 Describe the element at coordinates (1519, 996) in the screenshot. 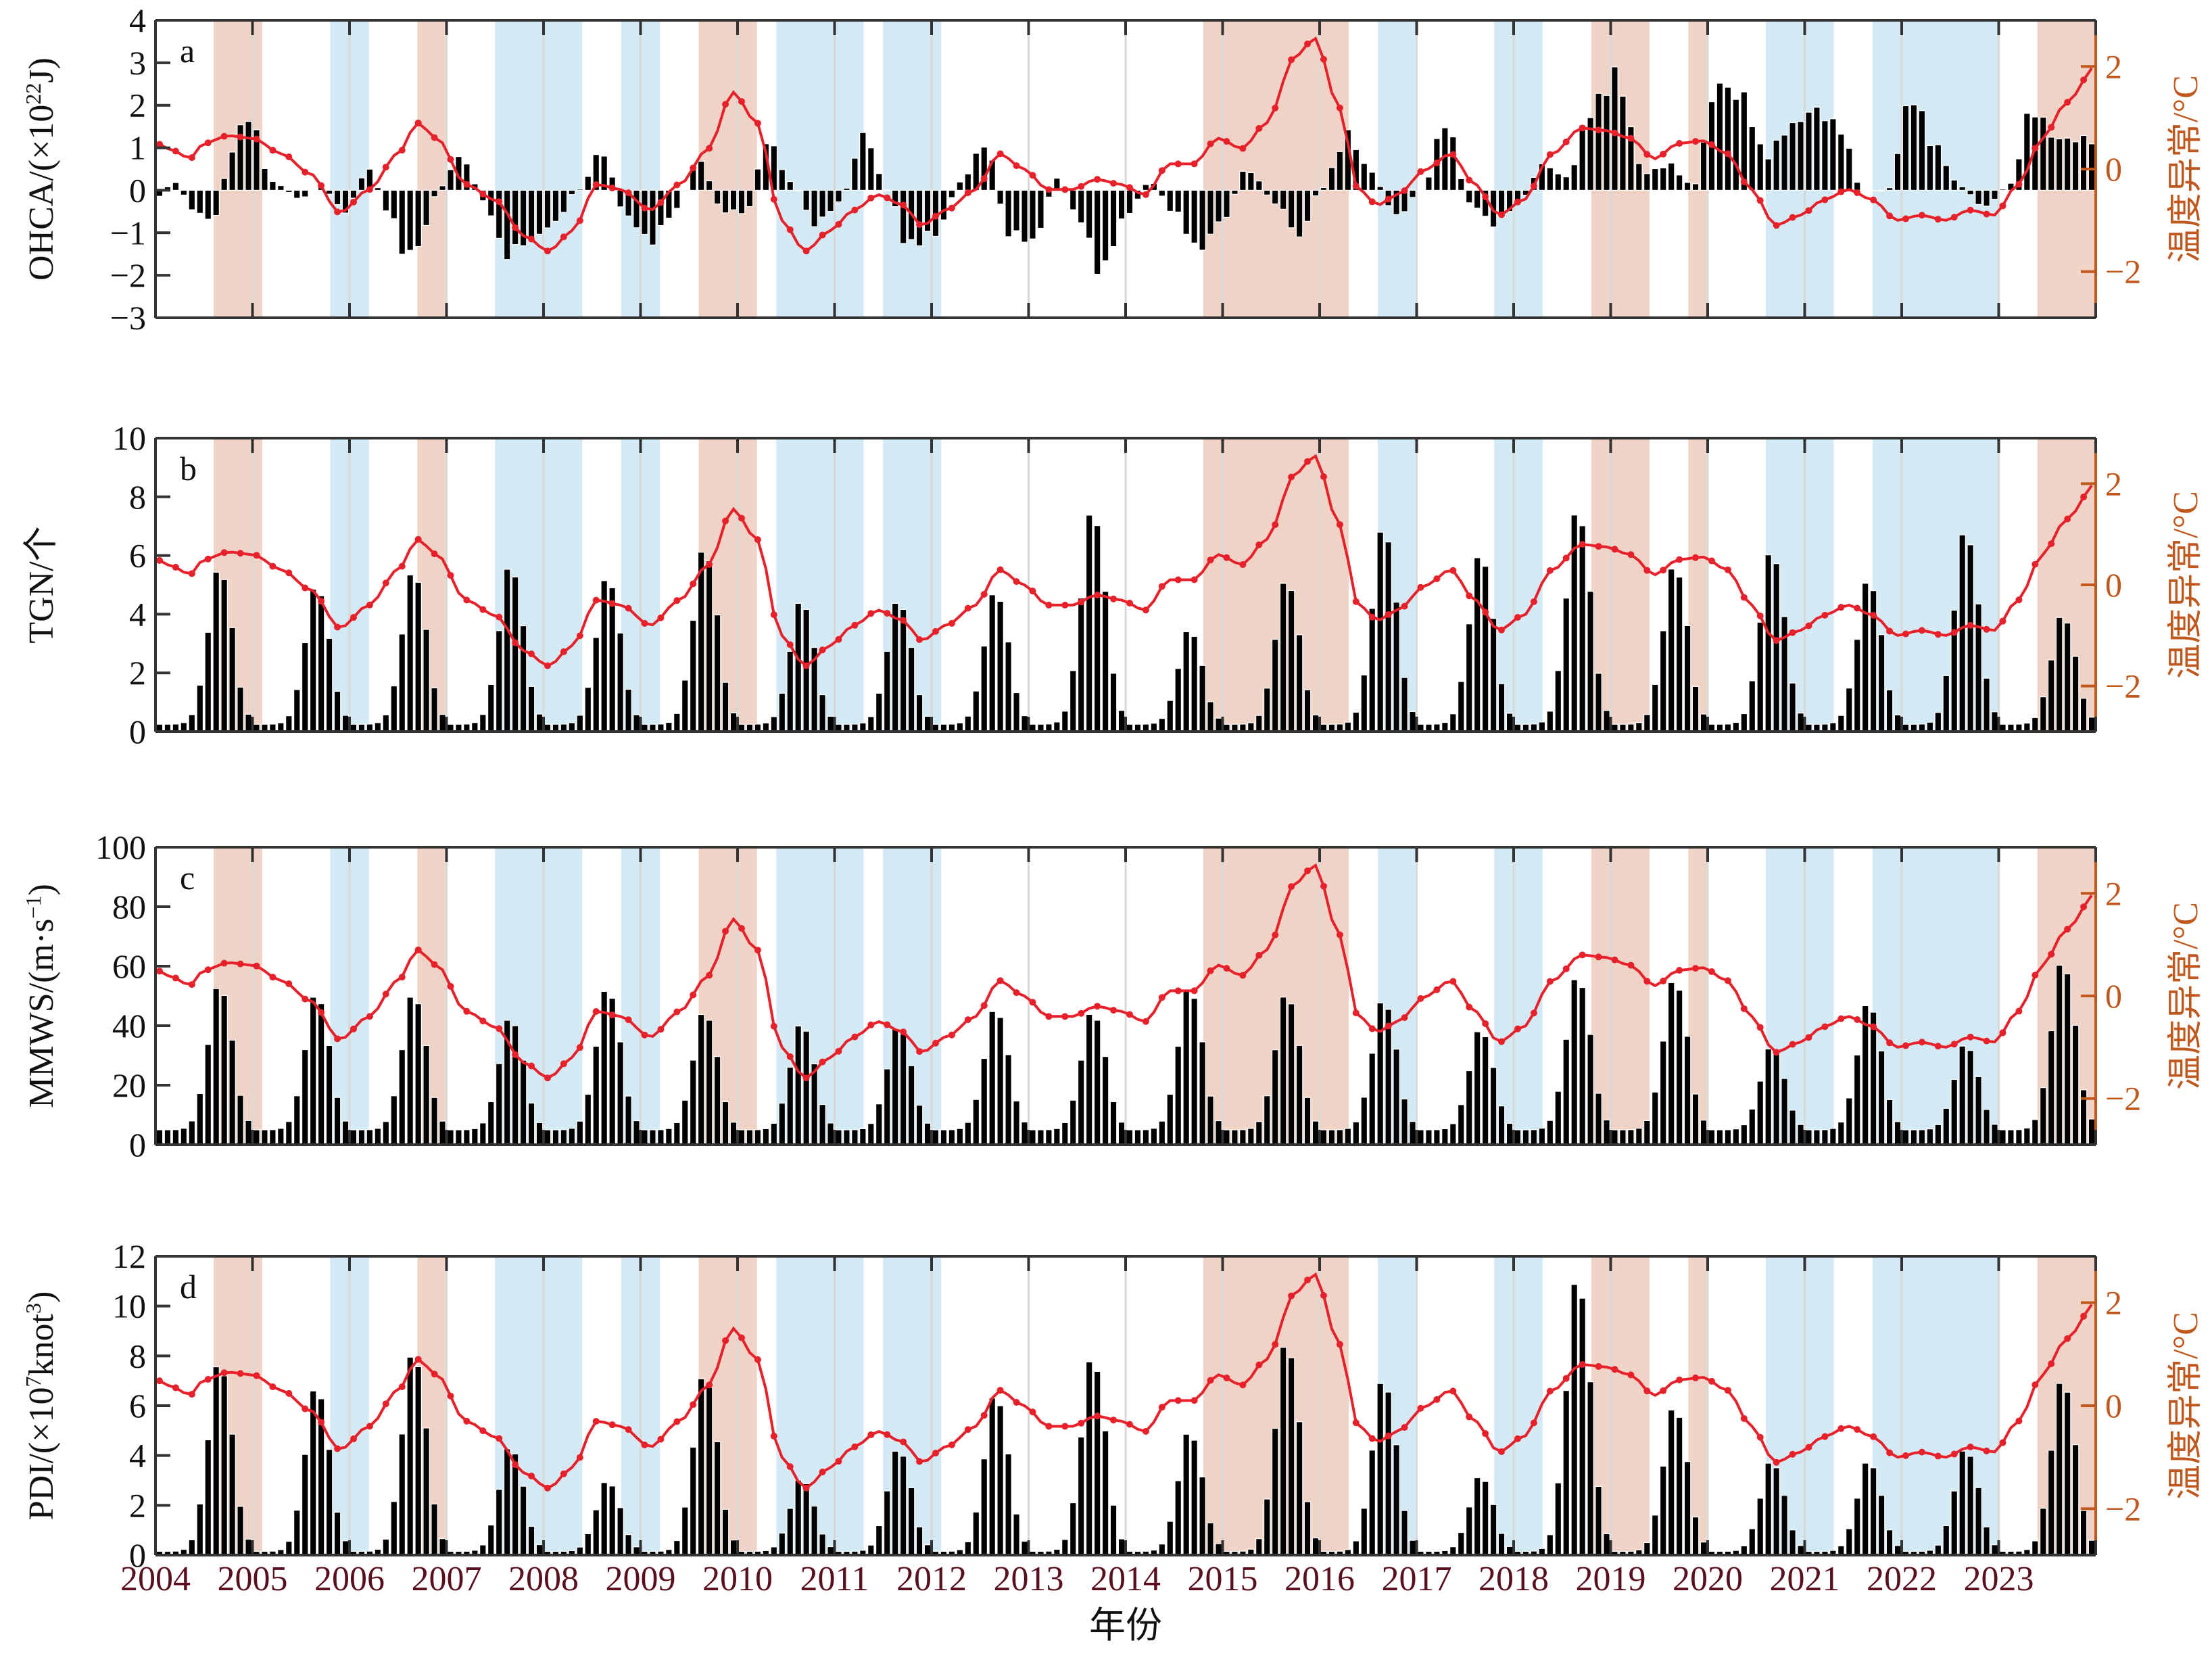

I see `la-nina-shade` at that location.